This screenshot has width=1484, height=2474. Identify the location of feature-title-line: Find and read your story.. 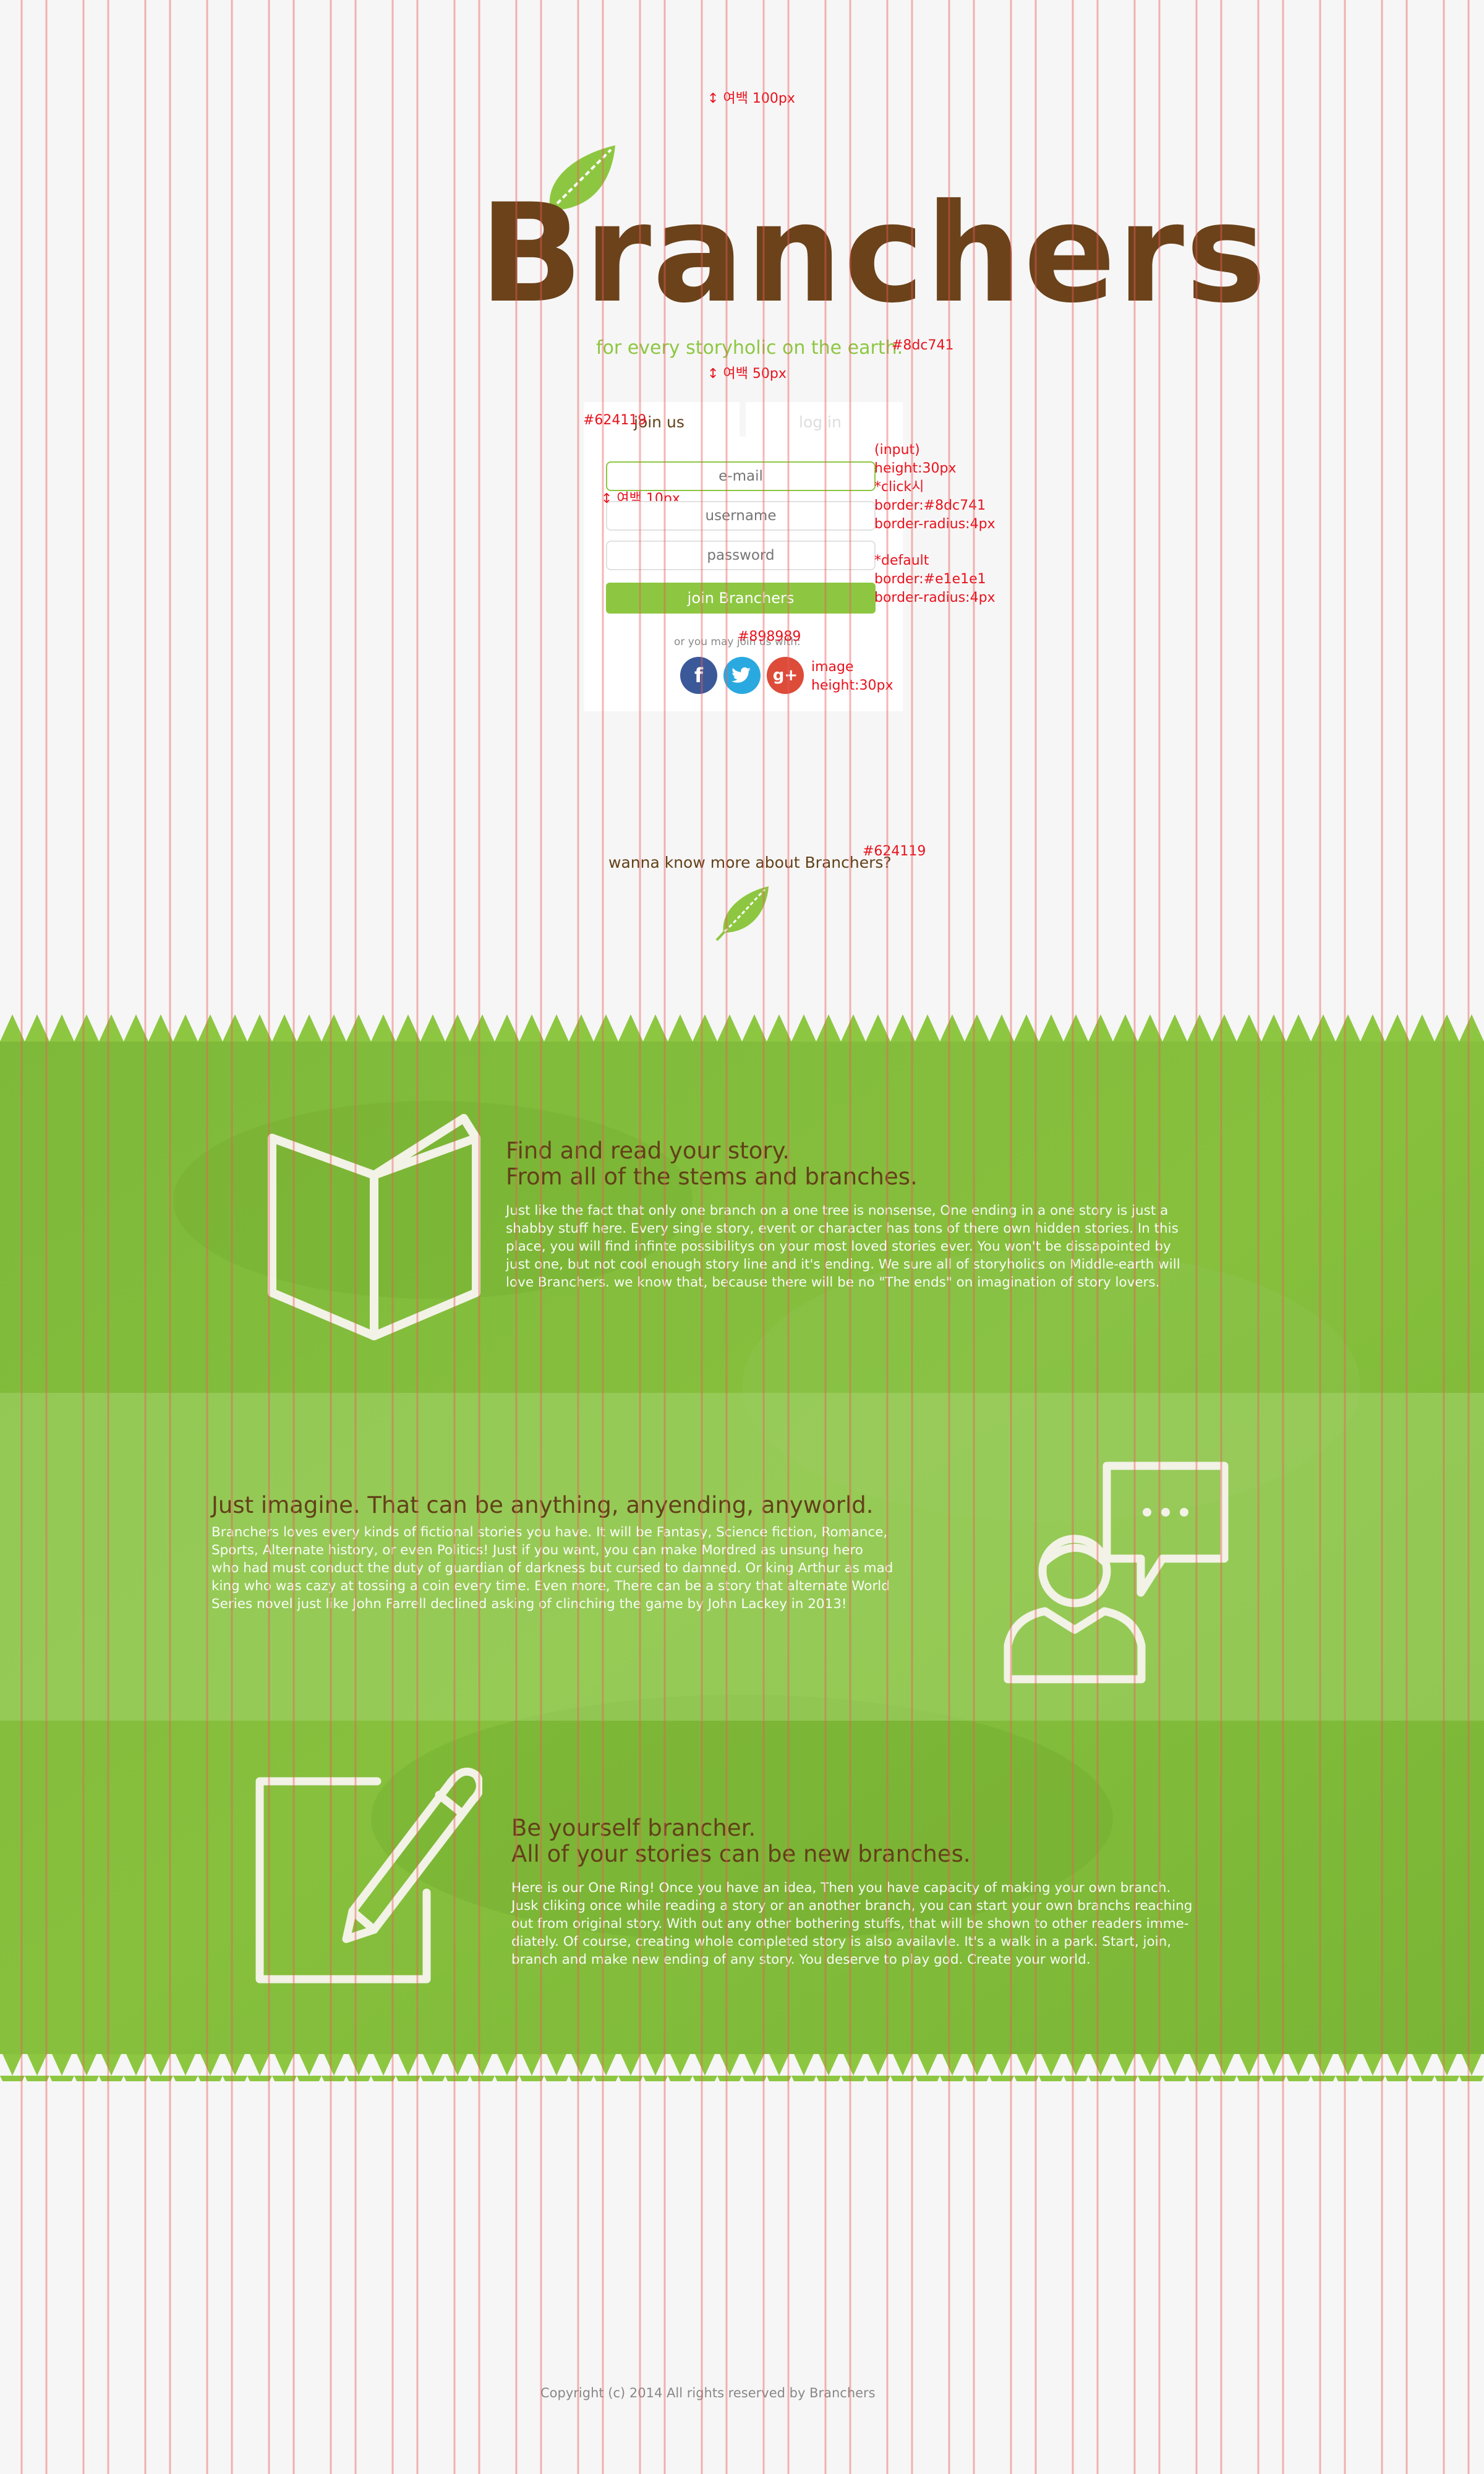
(648, 1150).